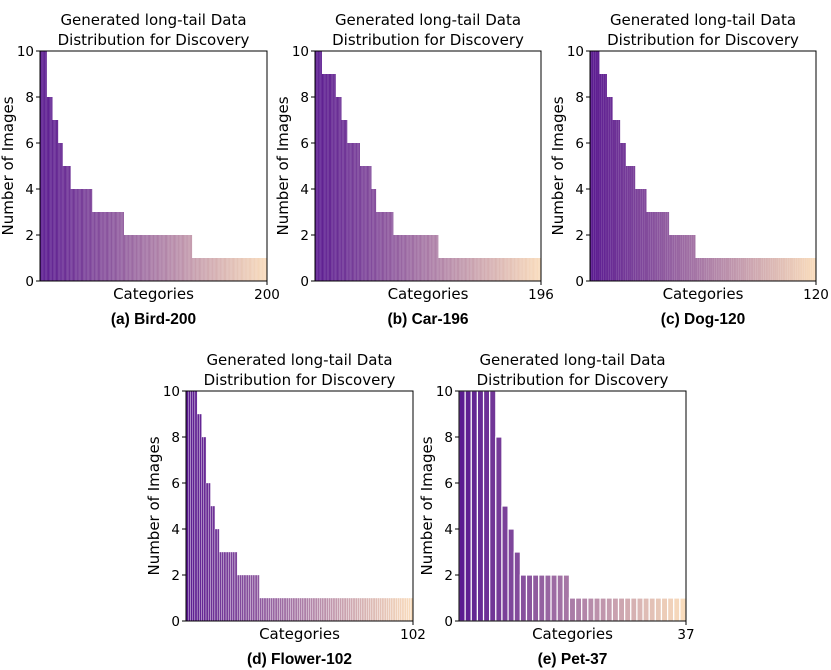 The height and width of the screenshot is (670, 831). Describe the element at coordinates (448, 622) in the screenshot. I see `y-tick-label: 0` at that location.